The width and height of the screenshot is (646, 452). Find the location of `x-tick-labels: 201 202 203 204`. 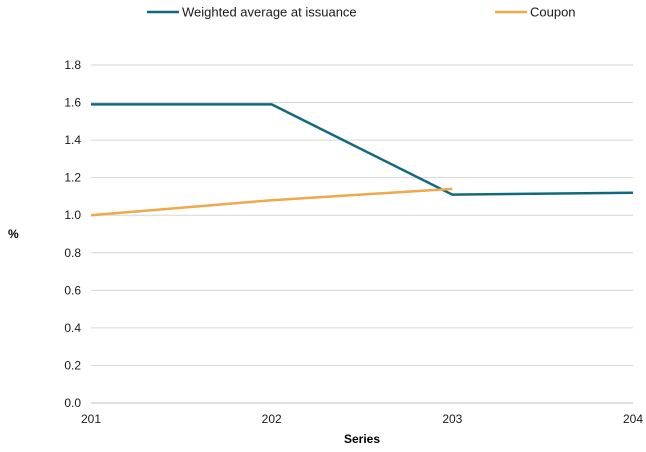

x-tick-labels: 201 202 203 204 is located at coordinates (362, 419).